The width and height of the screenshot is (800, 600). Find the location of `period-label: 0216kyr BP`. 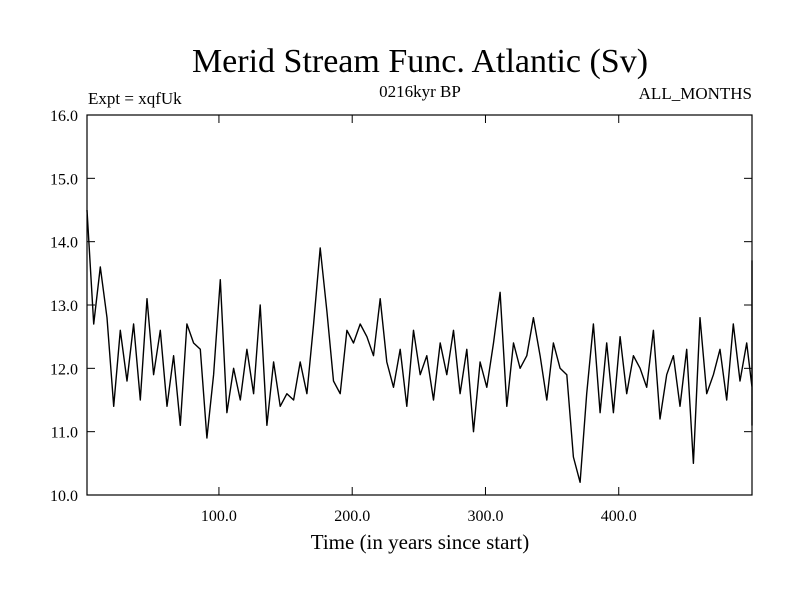

period-label: 0216kyr BP is located at coordinates (420, 91).